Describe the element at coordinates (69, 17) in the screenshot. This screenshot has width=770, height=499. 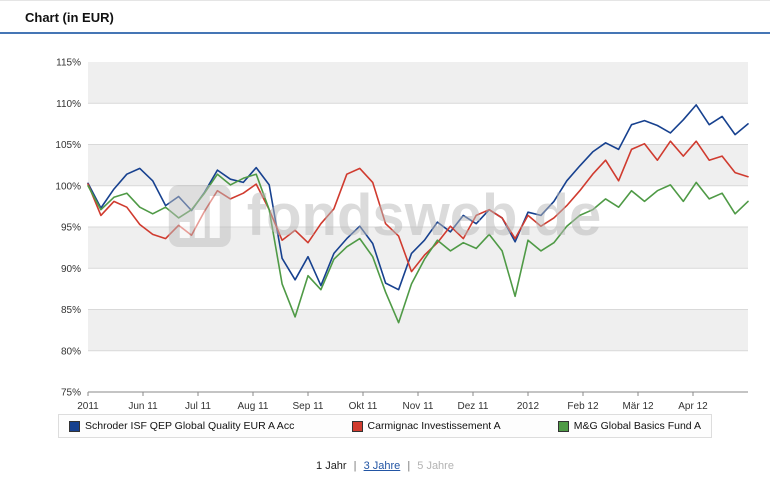
I see `page-title: Chart (in EUR)` at that location.